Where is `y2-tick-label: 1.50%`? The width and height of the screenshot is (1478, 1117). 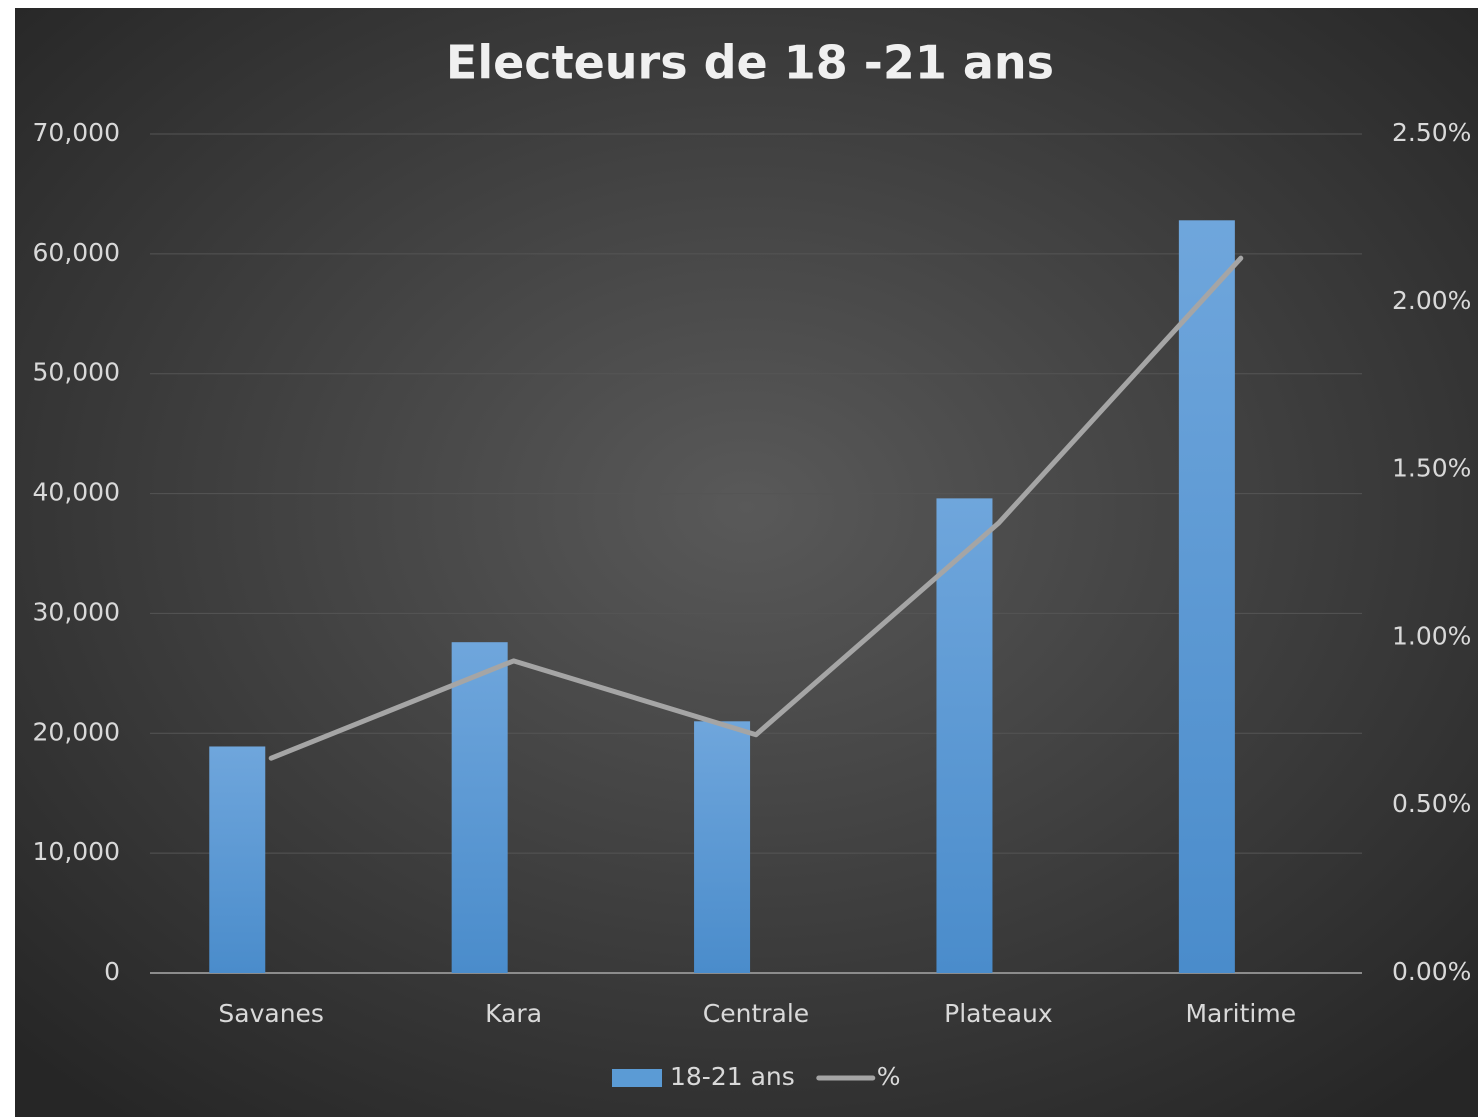 y2-tick-label: 1.50% is located at coordinates (1431, 468).